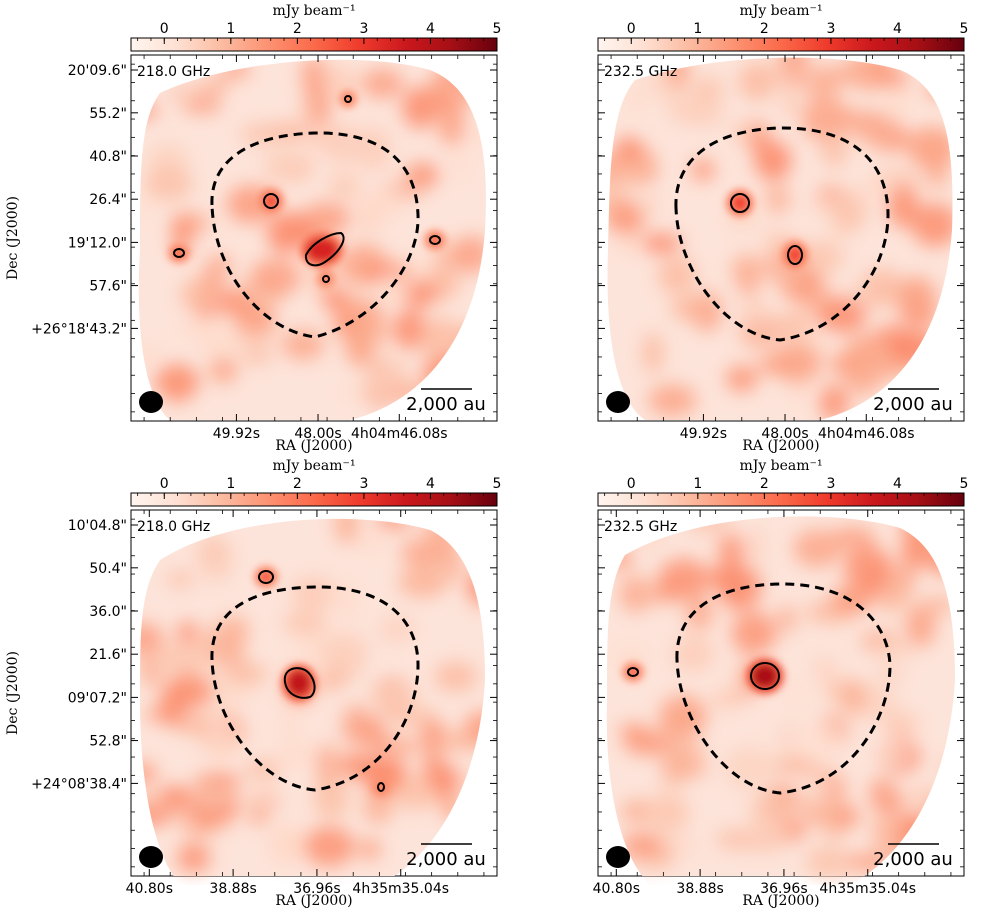 The image size is (981, 916). What do you see at coordinates (781, 499) in the screenshot?
I see `colorbar` at bounding box center [781, 499].